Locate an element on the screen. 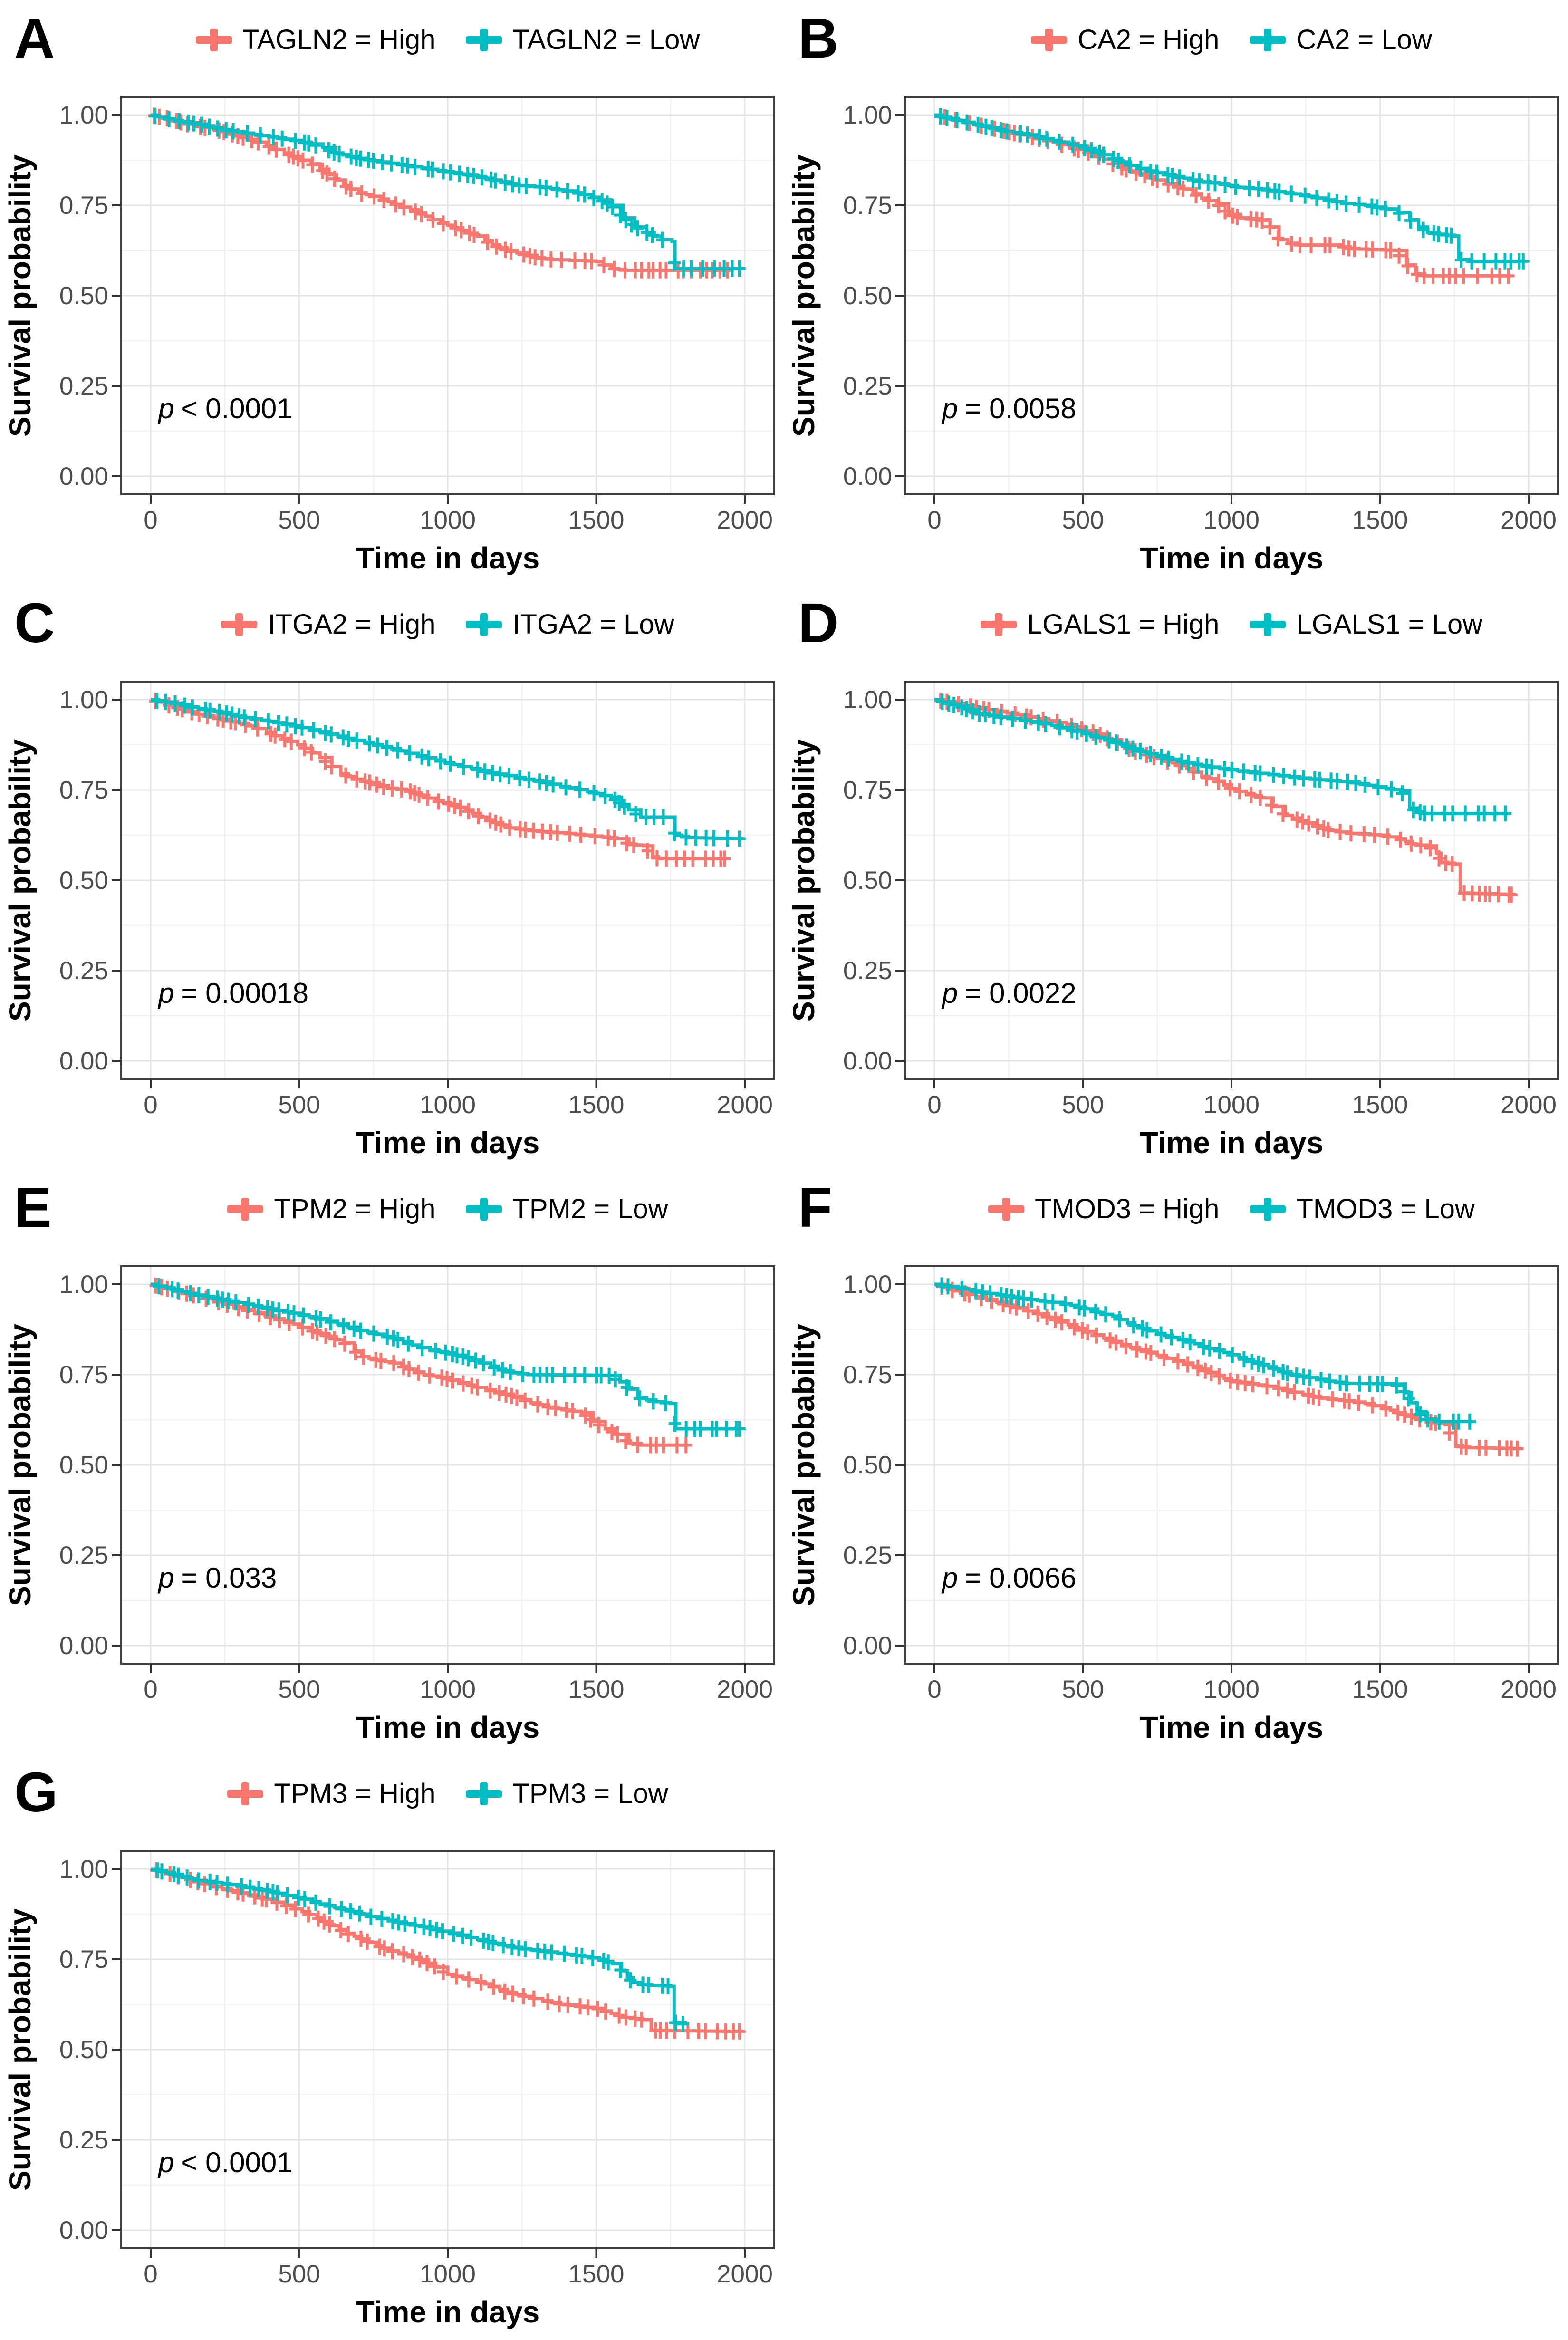 This screenshot has height=2340, width=1568. legend-C: ITGA2 = High ITGA2 = Low is located at coordinates (447, 624).